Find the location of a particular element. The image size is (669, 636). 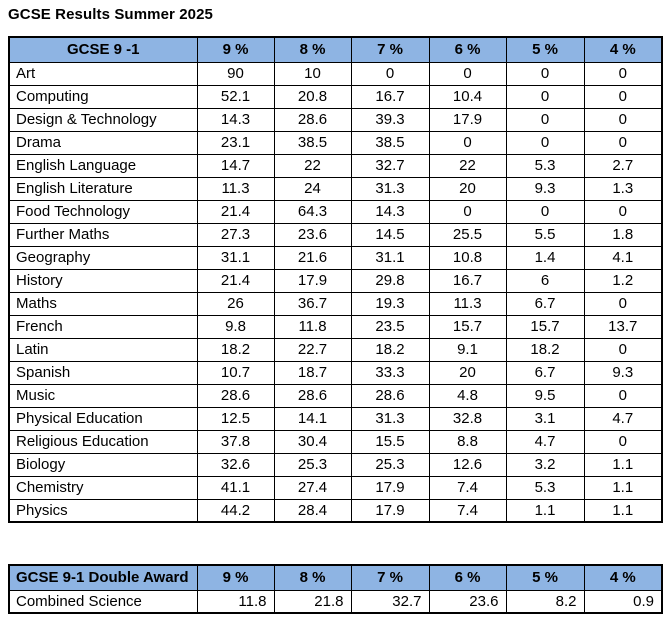

value-cell: 6 is located at coordinates (545, 280).